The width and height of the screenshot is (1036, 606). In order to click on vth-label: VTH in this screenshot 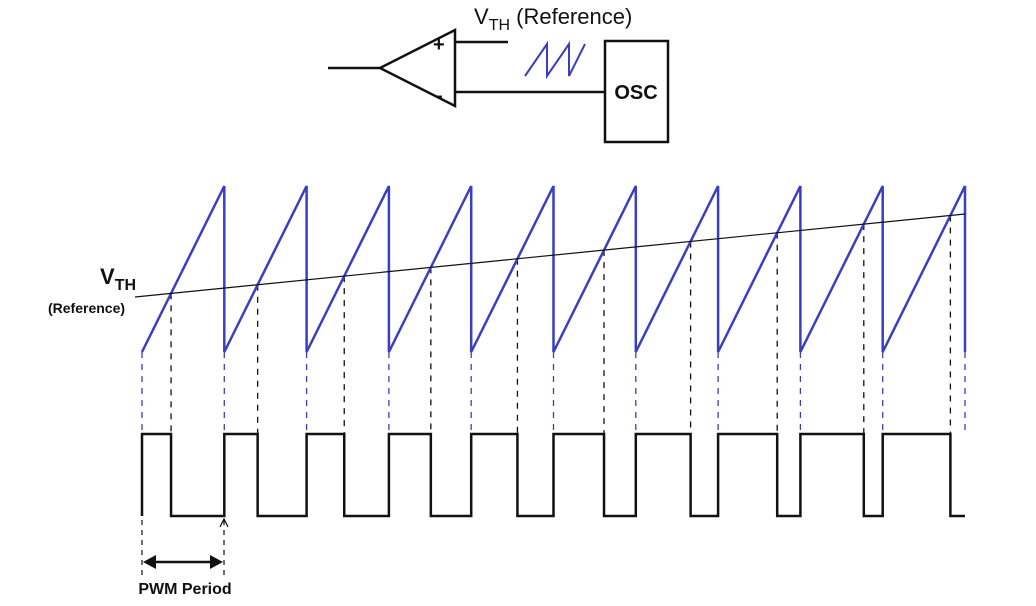, I will do `click(118, 279)`.